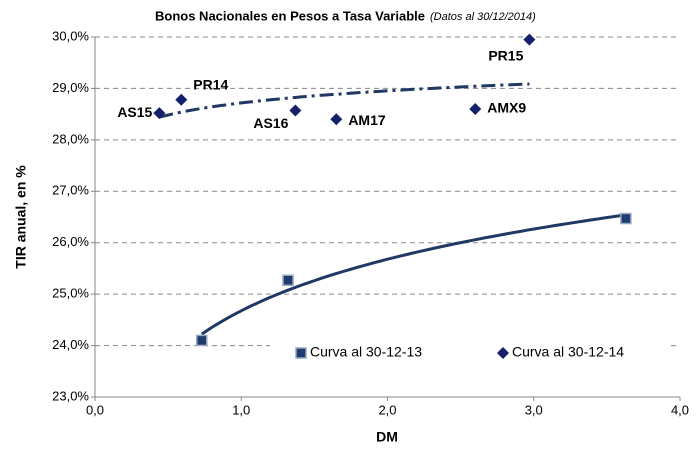 The width and height of the screenshot is (700, 449). Describe the element at coordinates (470, 353) in the screenshot. I see `legend-box` at that location.